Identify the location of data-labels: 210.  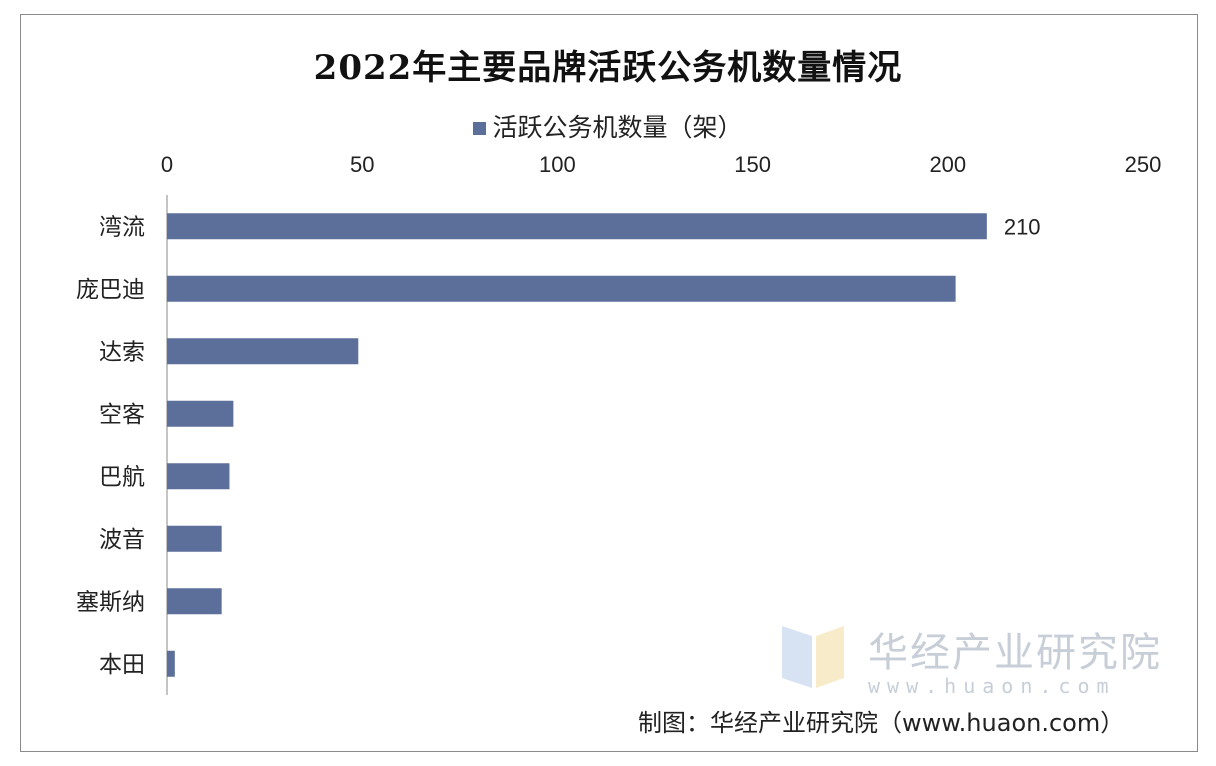
(1022, 226).